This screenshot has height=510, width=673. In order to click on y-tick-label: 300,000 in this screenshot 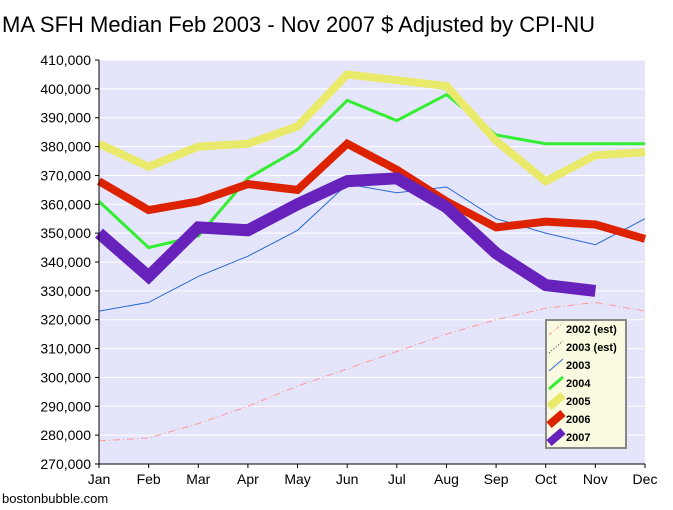, I will do `click(65, 377)`.